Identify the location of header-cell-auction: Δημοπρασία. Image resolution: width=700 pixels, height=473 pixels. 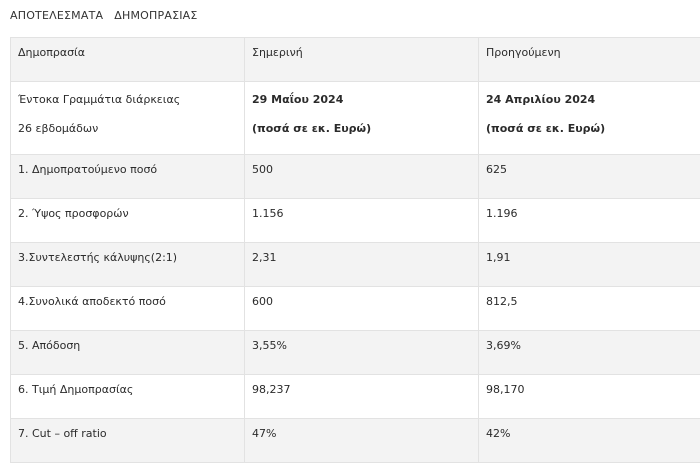
(127, 59).